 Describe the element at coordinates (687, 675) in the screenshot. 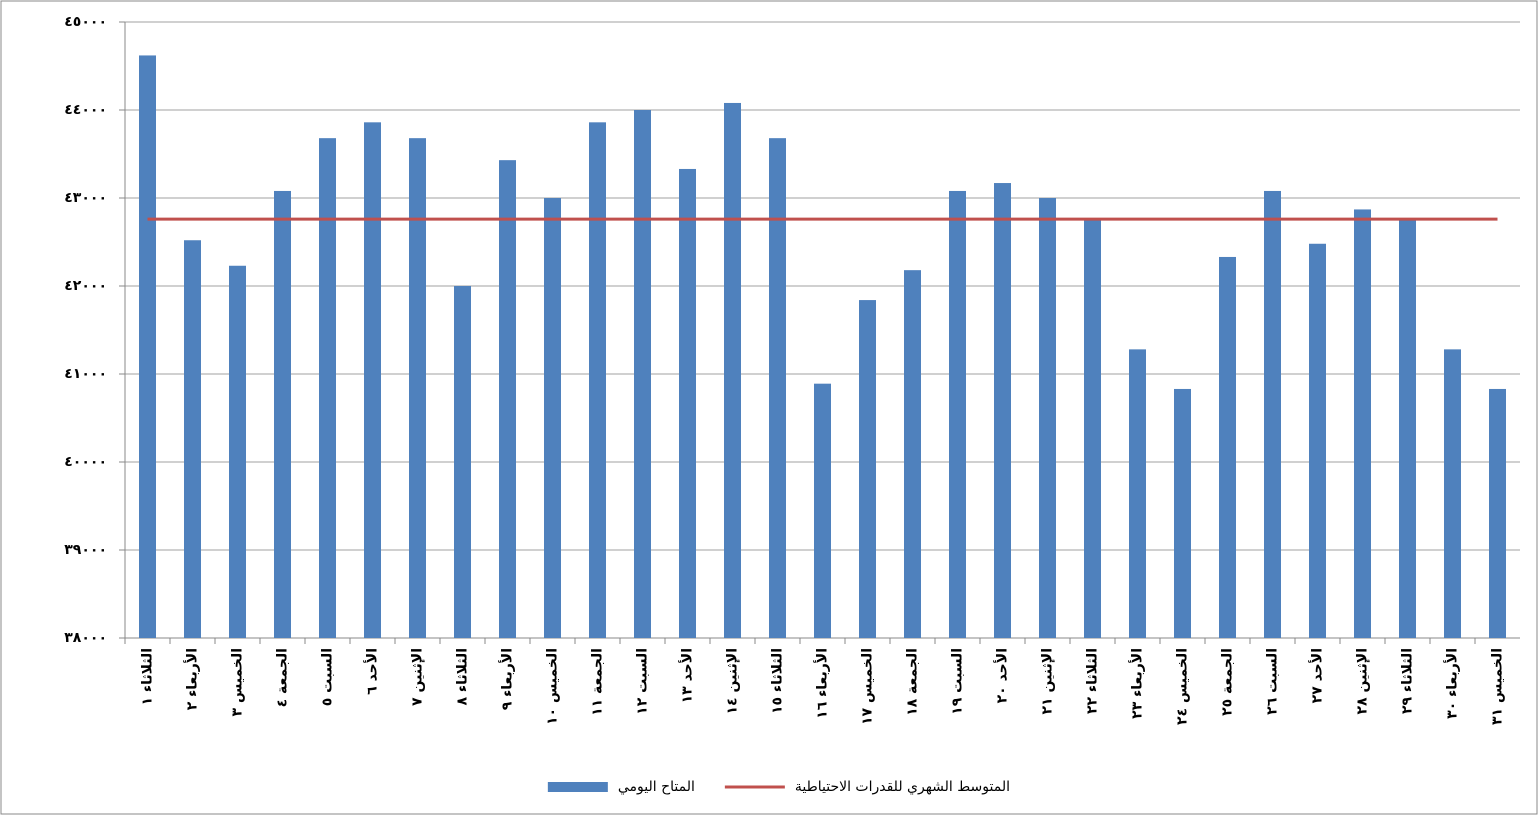

I see `x-tick-label: الأحد ١٣` at that location.